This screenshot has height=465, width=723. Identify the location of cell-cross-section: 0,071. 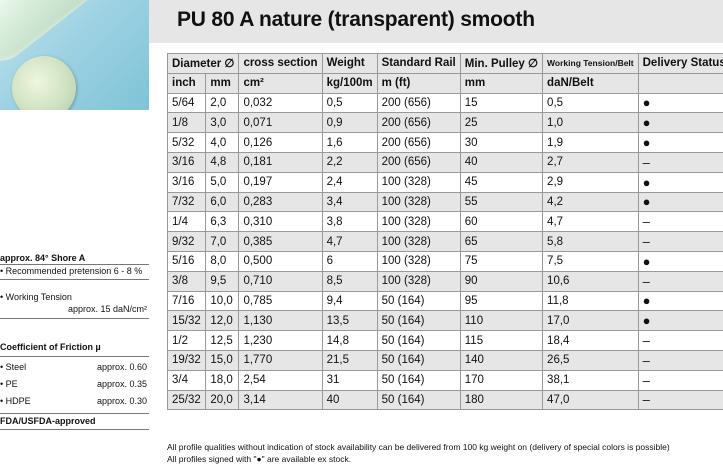
(280, 123).